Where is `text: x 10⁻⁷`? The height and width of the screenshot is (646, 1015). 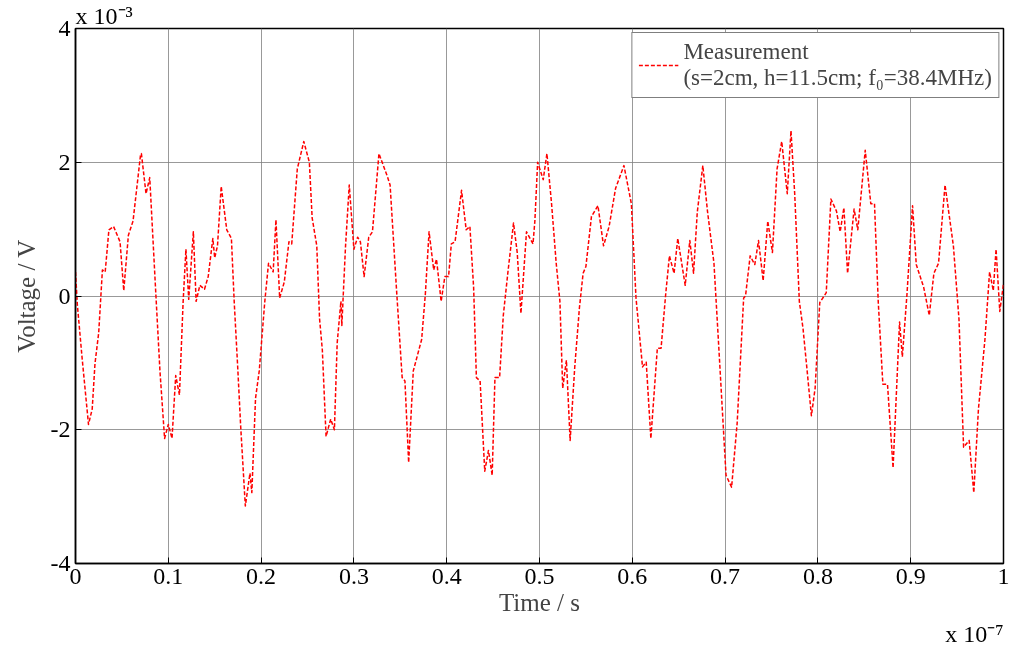
text: x 10⁻⁷ is located at coordinates (974, 633).